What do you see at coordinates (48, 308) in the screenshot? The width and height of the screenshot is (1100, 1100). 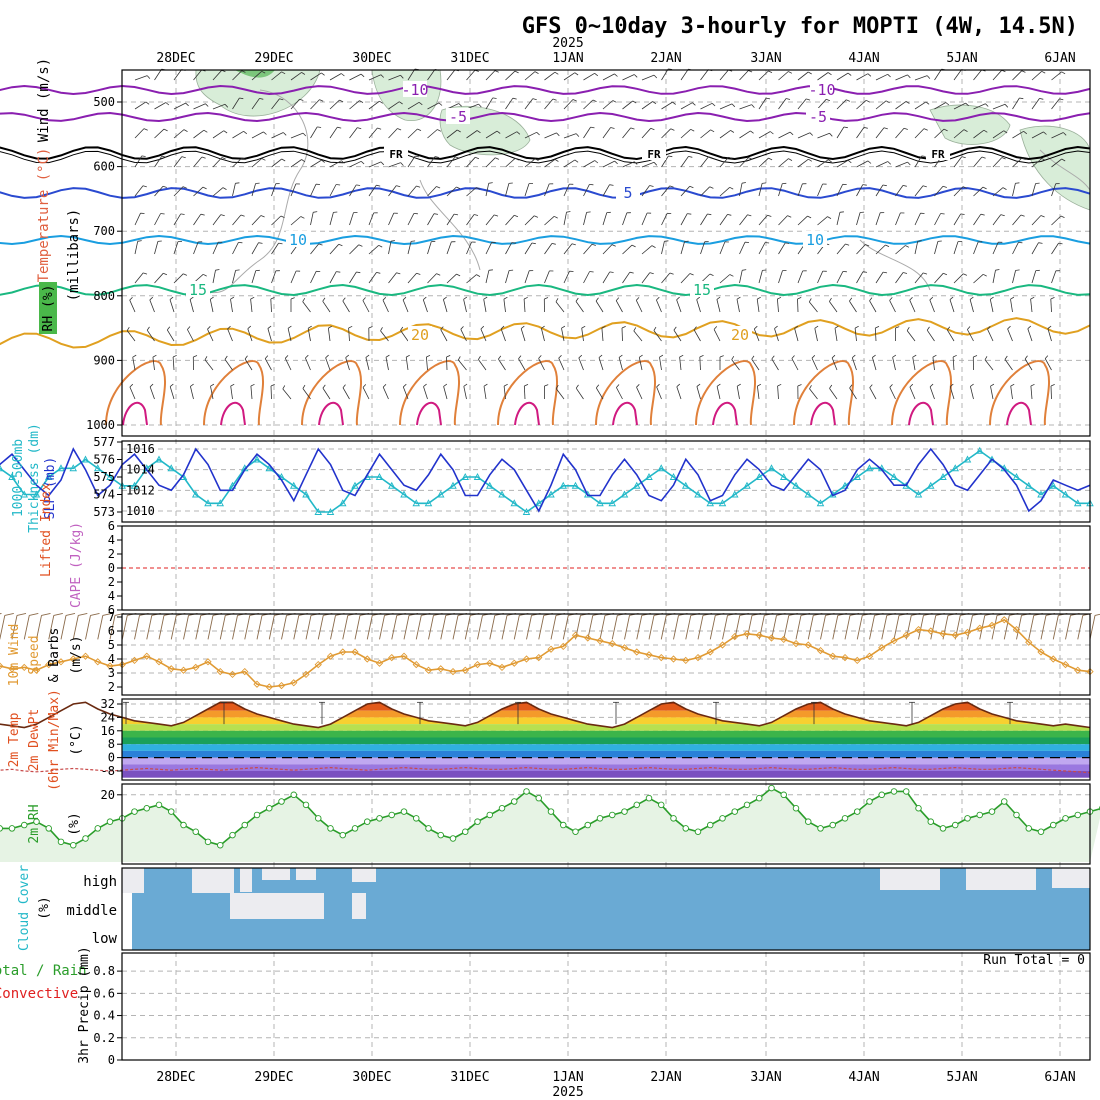 I see `rh-legend-swatch` at bounding box center [48, 308].